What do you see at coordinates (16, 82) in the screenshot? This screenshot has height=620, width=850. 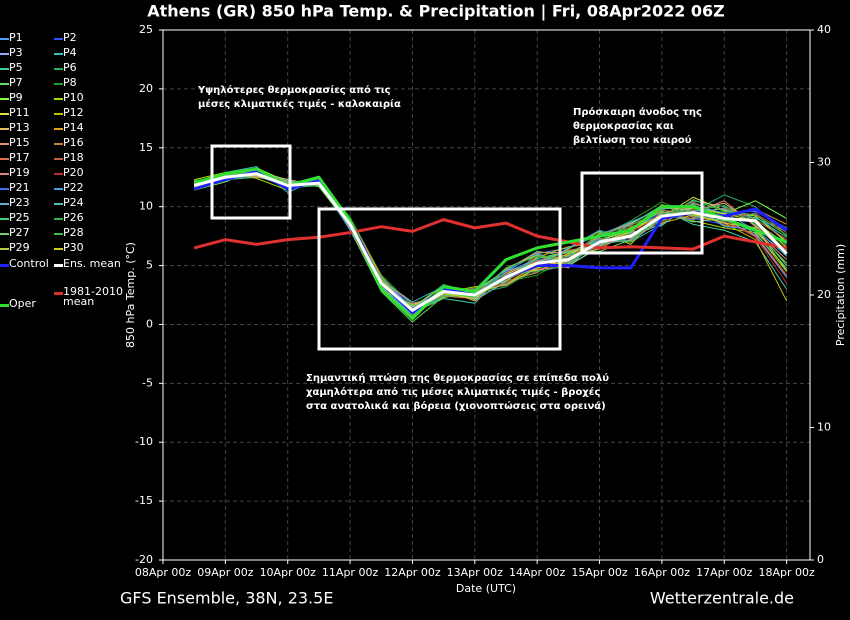 I see `legend-label: P7` at bounding box center [16, 82].